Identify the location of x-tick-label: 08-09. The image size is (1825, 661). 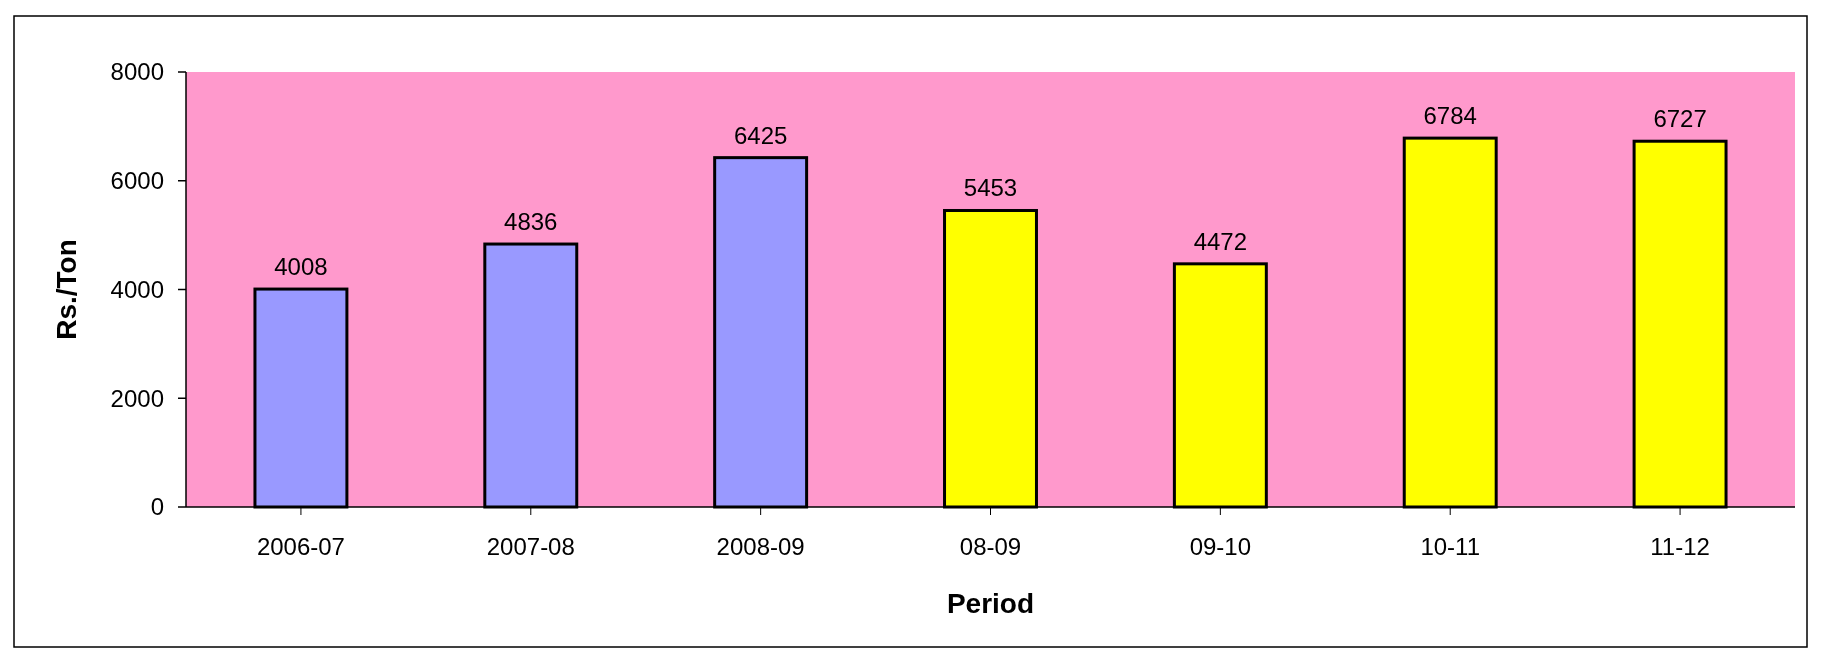
(990, 546).